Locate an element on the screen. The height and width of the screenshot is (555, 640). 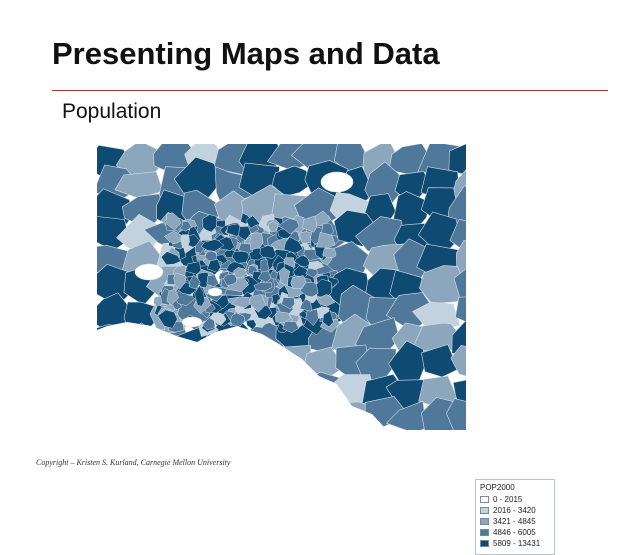
legend-item: 2016 - 3420 is located at coordinates (515, 510).